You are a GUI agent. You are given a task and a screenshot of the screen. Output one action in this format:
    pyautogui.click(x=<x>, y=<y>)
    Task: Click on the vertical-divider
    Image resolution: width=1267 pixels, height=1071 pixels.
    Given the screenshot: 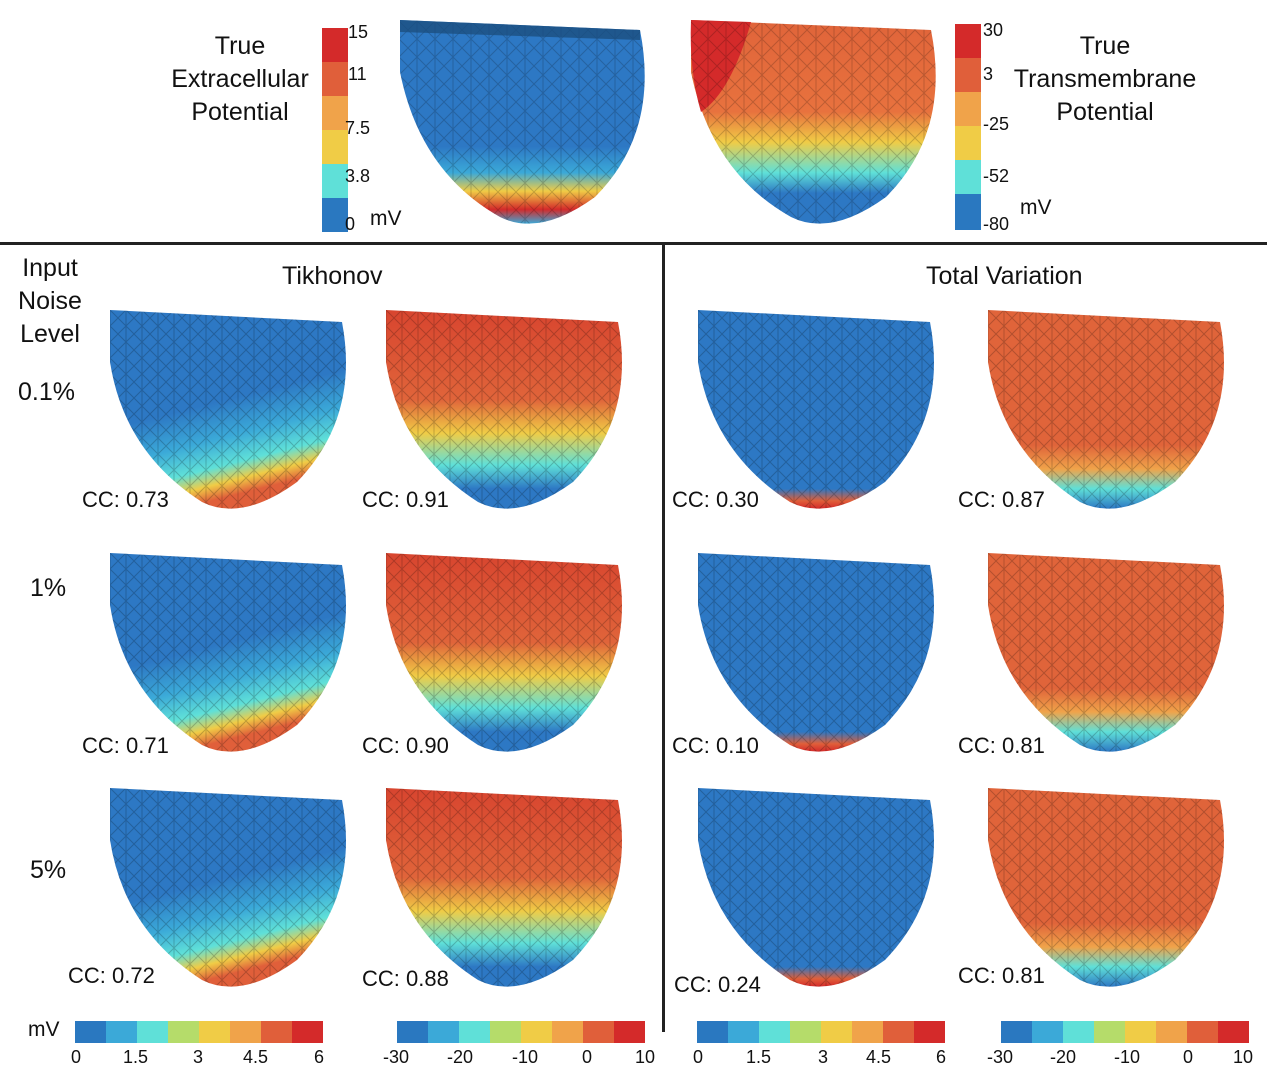 What is the action you would take?
    pyautogui.click(x=663, y=638)
    